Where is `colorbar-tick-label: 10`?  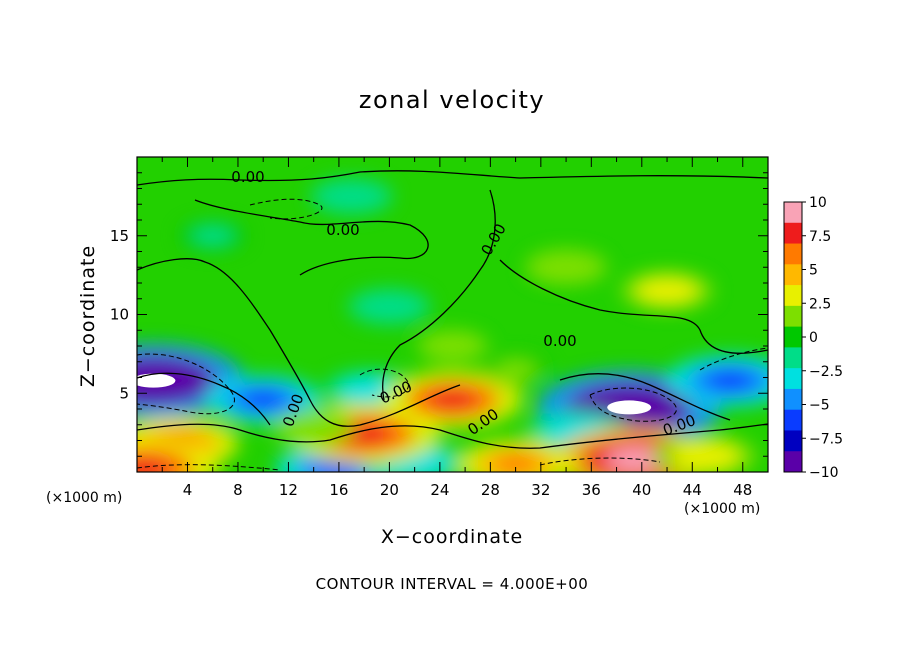
colorbar-tick-label: 10 is located at coordinates (818, 203).